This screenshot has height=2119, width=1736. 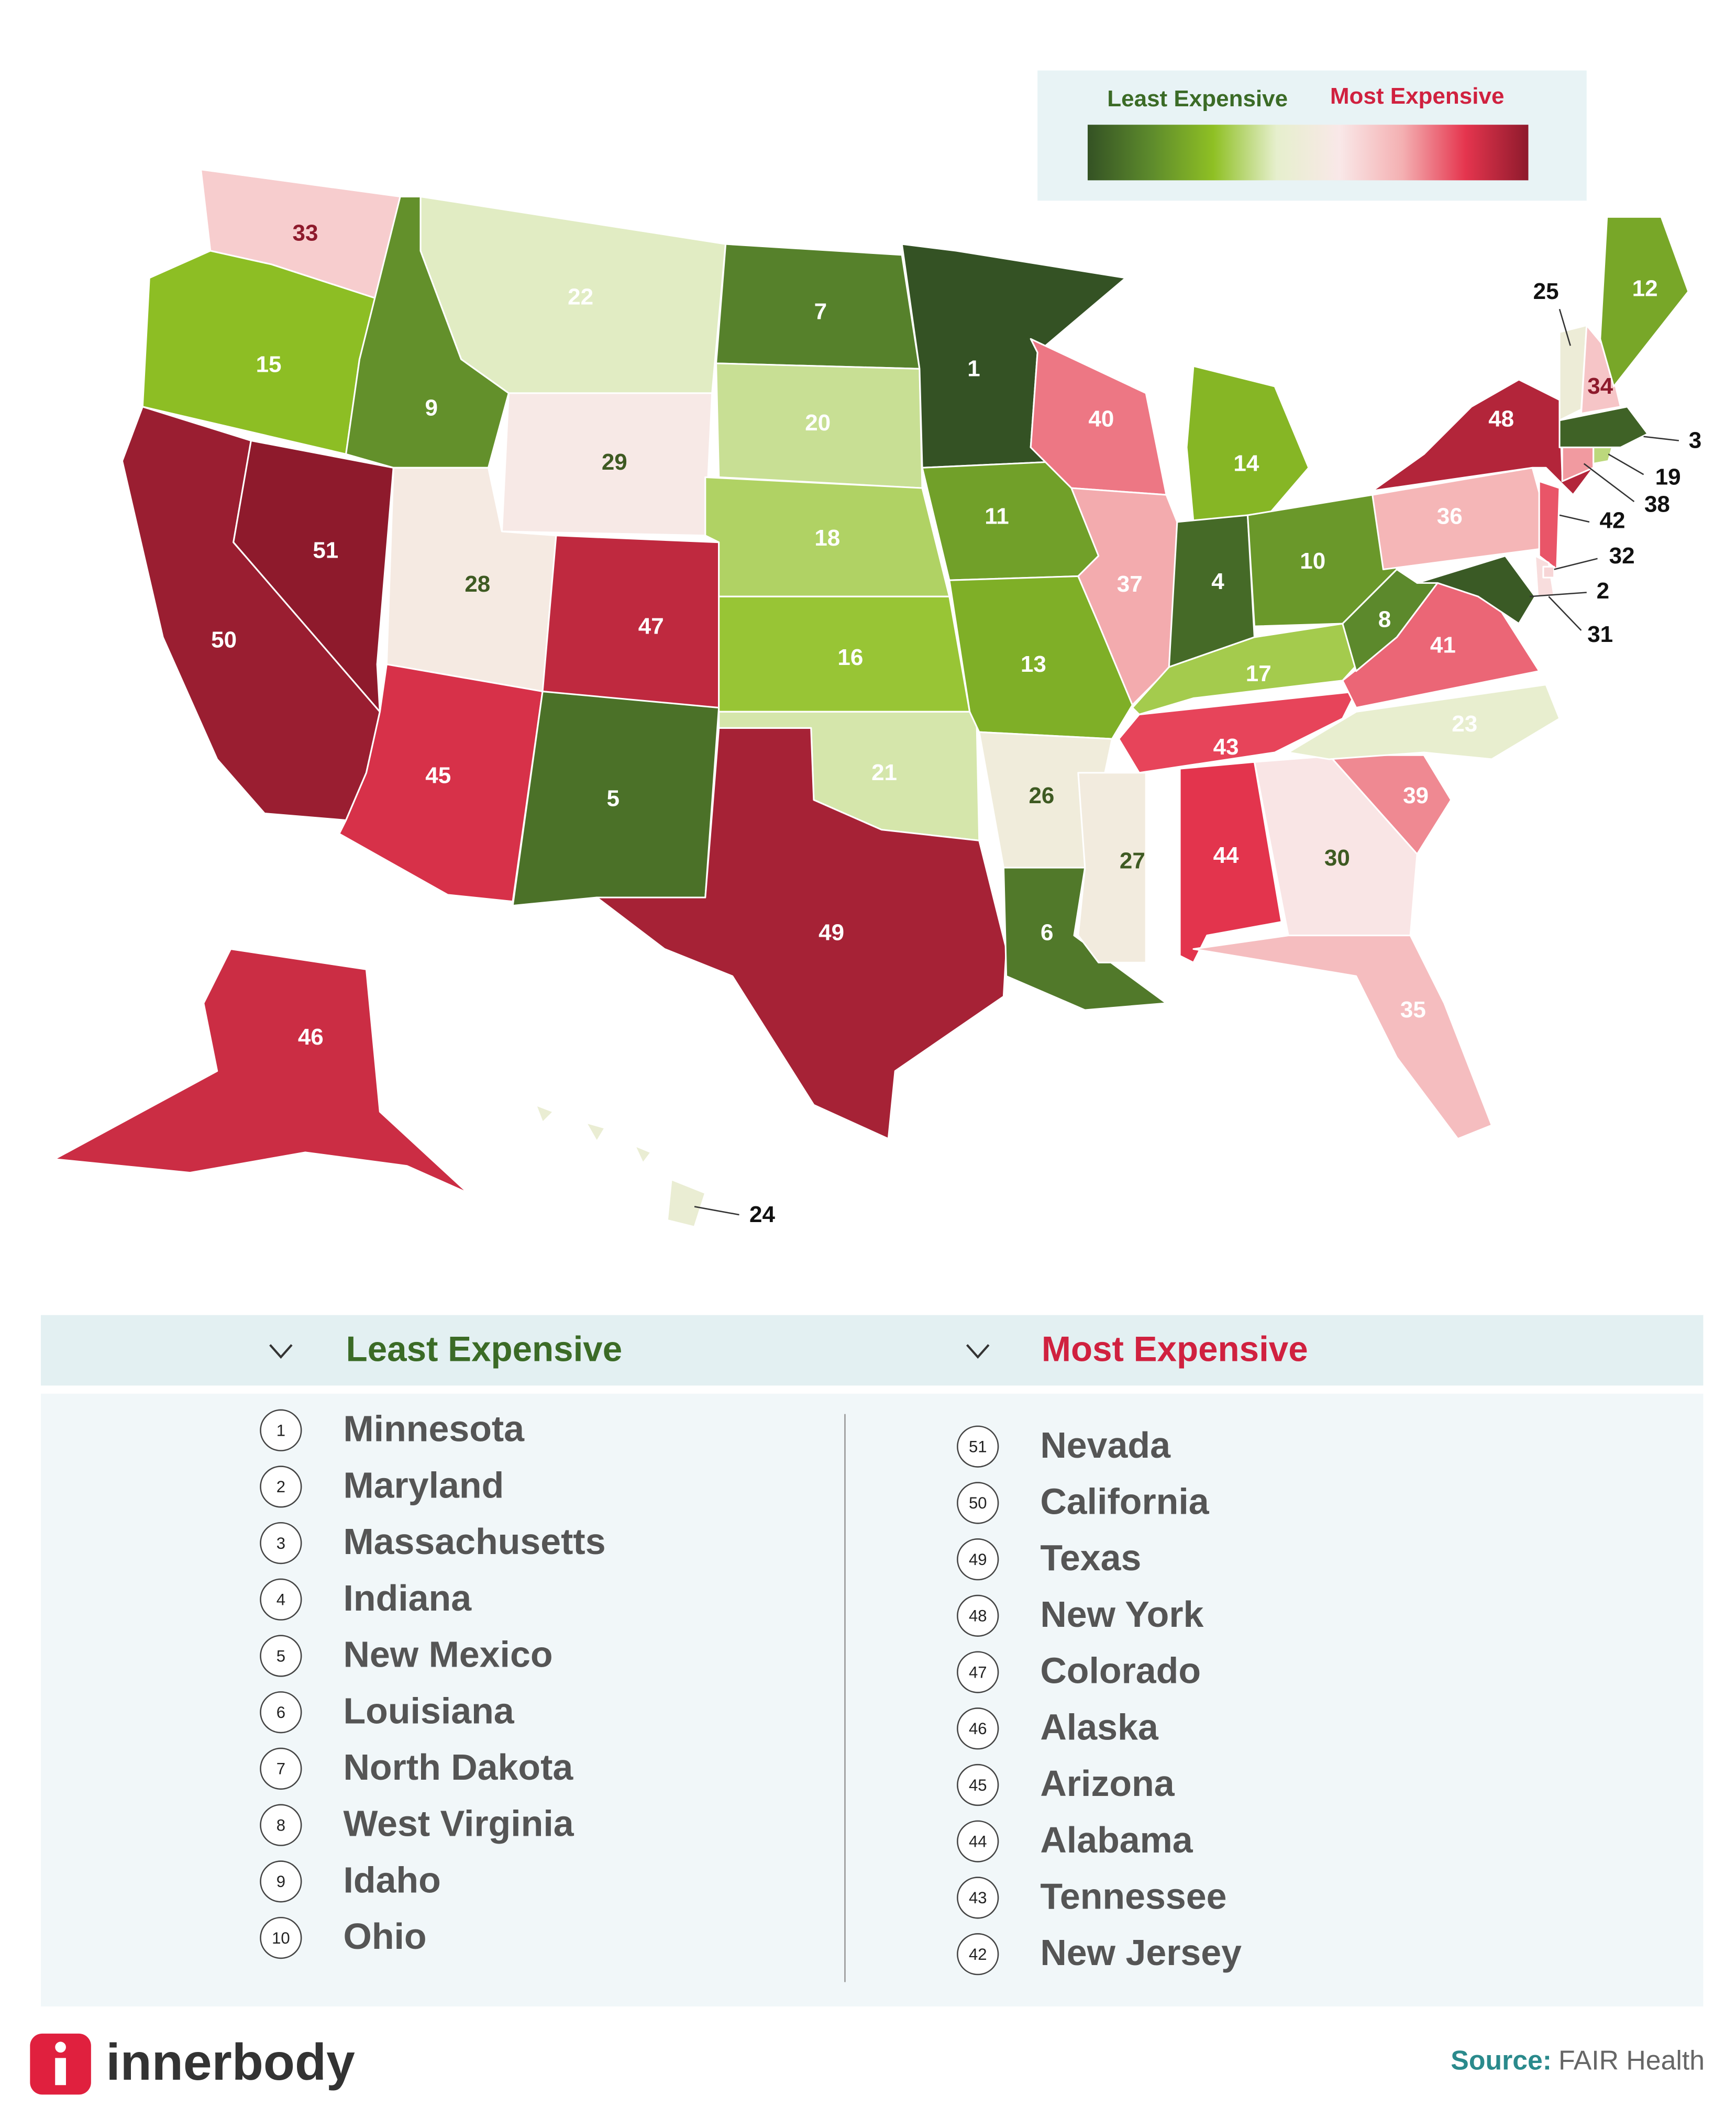 I want to click on state-rank-label: 30, so click(x=1337, y=858).